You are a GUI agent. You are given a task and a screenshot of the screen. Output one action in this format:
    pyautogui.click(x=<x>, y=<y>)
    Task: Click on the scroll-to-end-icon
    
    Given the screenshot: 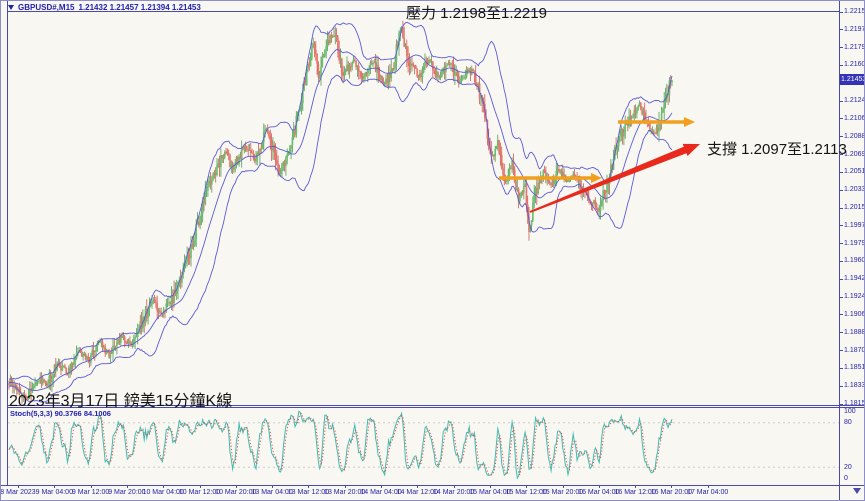 What is the action you would take?
    pyautogui.click(x=857, y=491)
    